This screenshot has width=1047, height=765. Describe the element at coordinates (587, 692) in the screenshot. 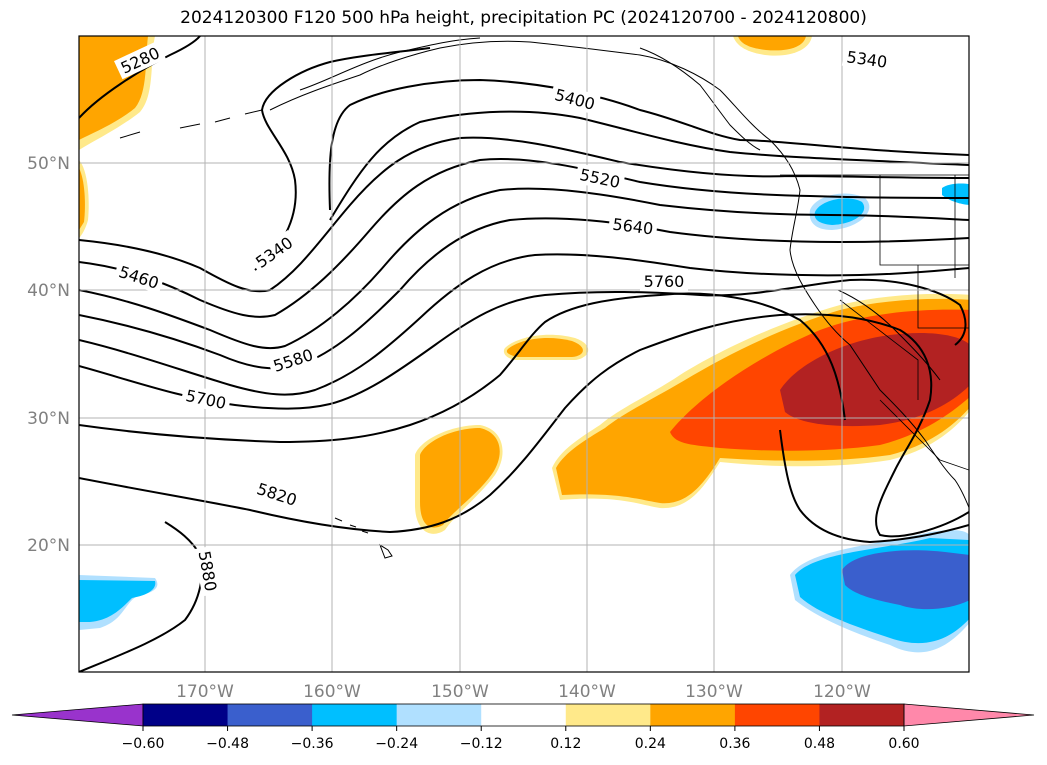

I see `lon-label-140w: 140°W` at that location.